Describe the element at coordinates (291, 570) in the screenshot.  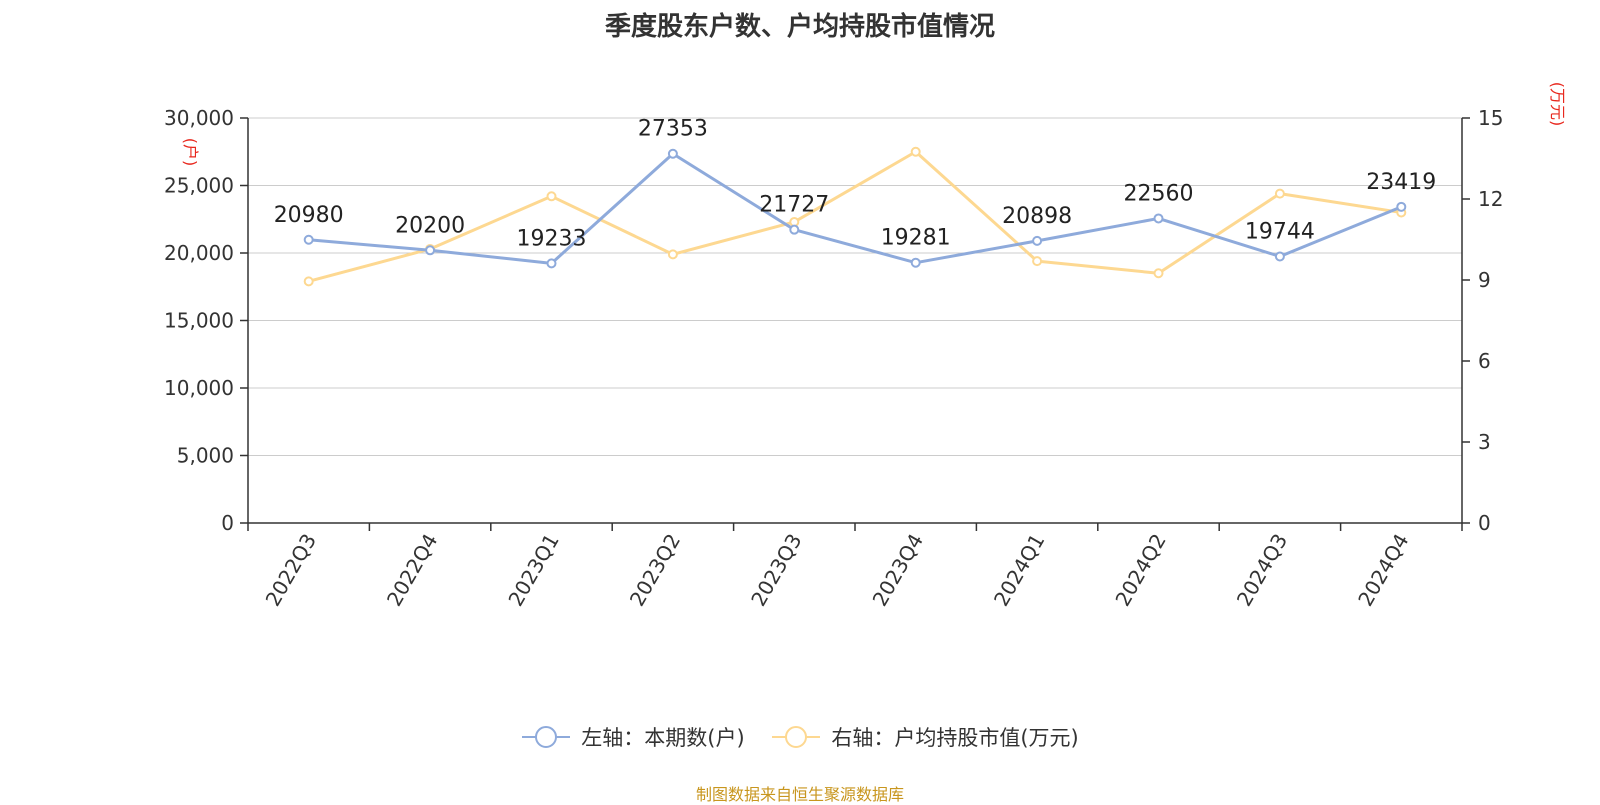
I see `x-axis-tick-label: 2022Q3` at that location.